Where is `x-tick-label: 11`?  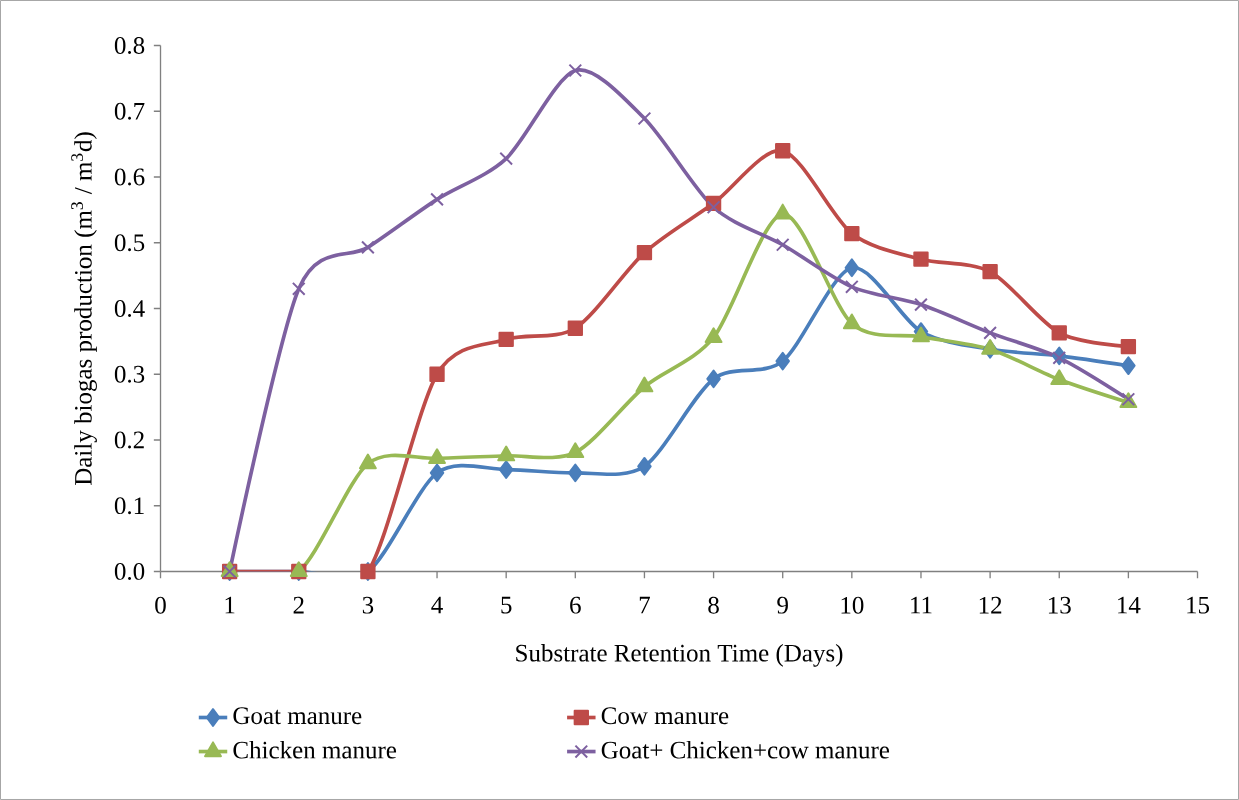 x-tick-label: 11 is located at coordinates (921, 605).